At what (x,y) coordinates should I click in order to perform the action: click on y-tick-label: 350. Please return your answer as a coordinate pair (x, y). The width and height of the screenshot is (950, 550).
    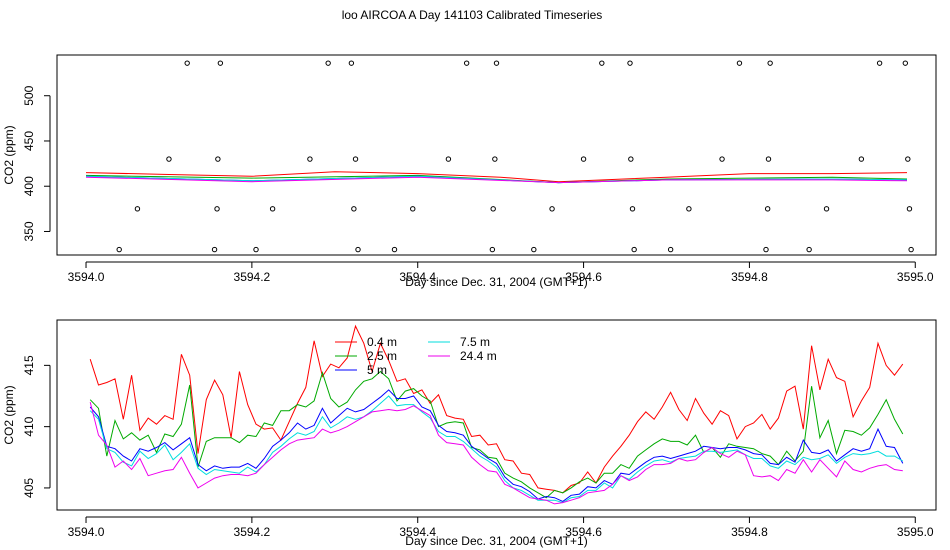
    Looking at the image, I should click on (29, 231).